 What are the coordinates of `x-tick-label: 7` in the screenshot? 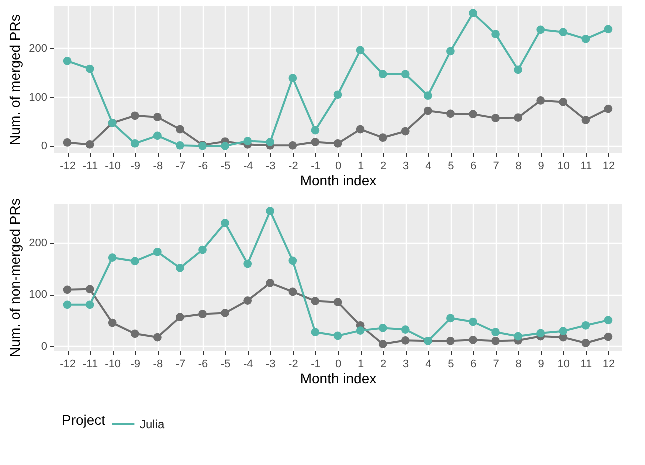 It's located at (496, 364).